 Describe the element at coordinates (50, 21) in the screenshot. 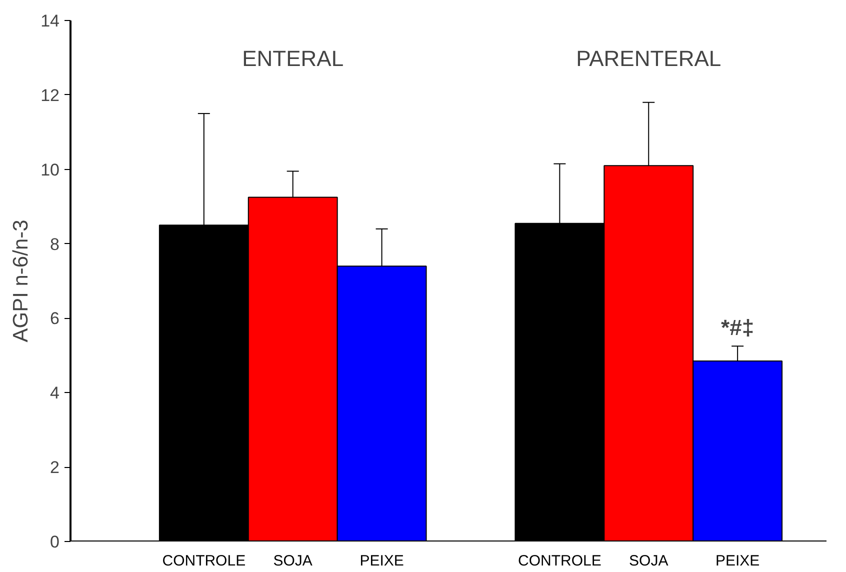

I see `y-tick-label: 14` at that location.